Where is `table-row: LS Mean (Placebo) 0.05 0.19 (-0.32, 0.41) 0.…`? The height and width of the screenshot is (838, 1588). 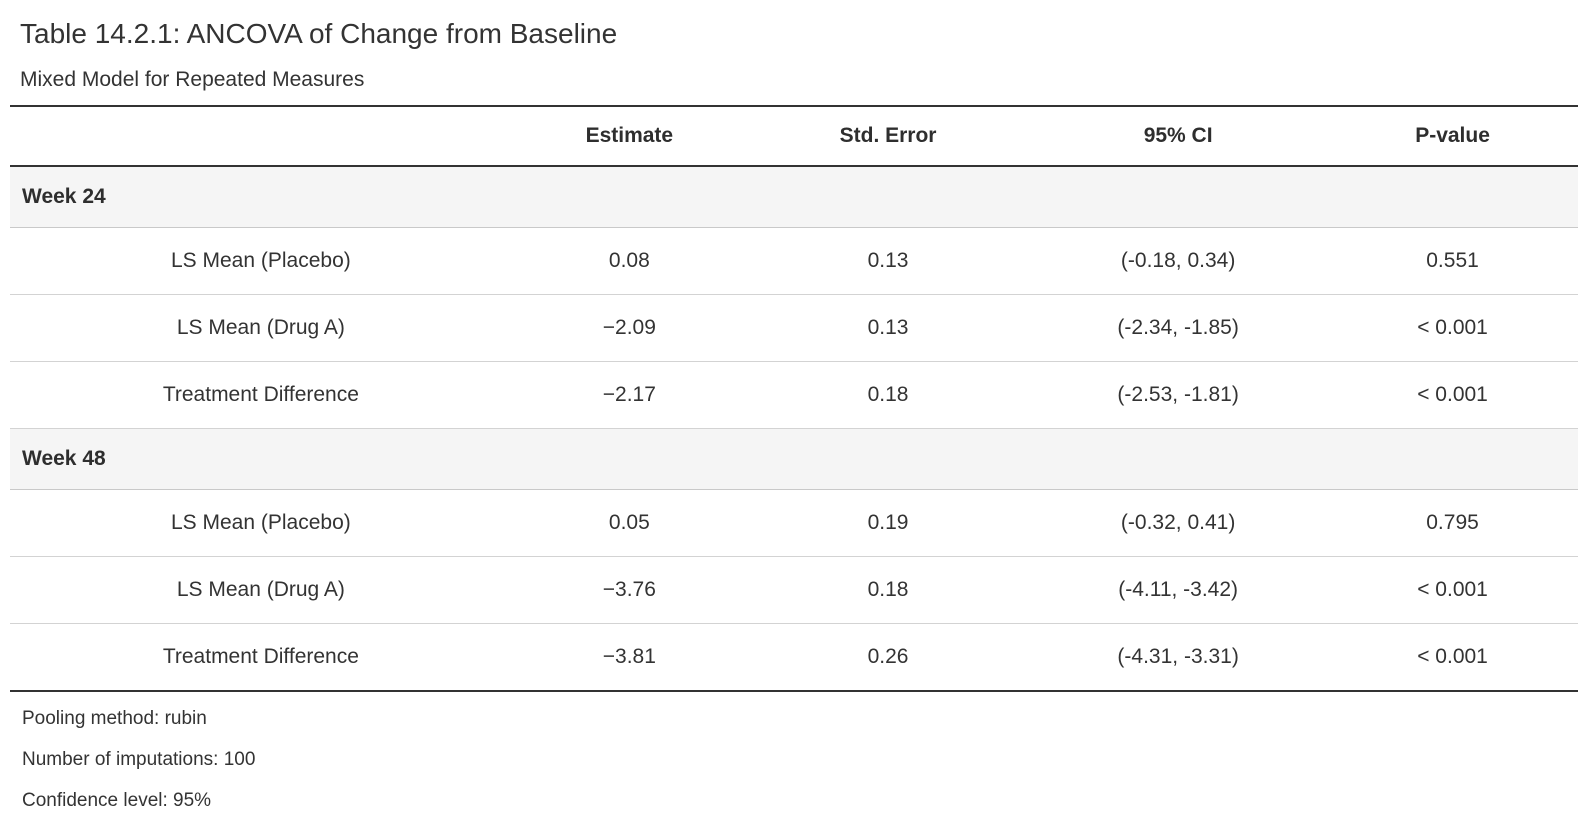
table-row: LS Mean (Placebo) 0.05 0.19 (-0.32, 0.41) 0.… is located at coordinates (794, 523).